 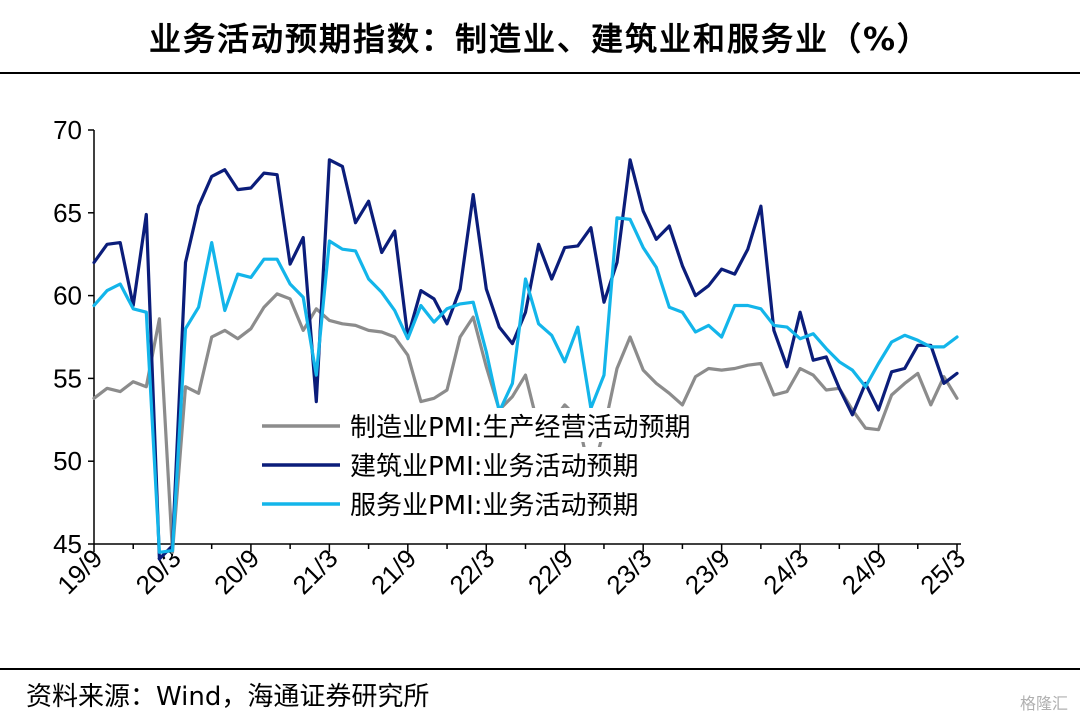 I want to click on y-tick-label: 50, so click(x=67, y=461).